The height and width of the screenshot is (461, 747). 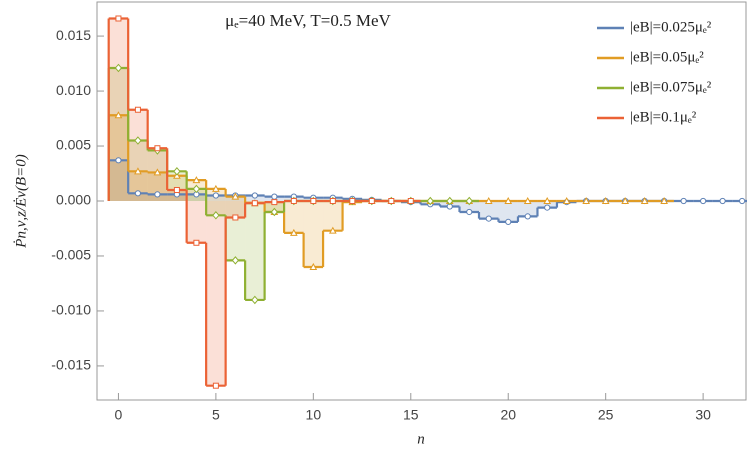 What do you see at coordinates (71, 255) in the screenshot?
I see `y-tick-label: -0.005` at bounding box center [71, 255].